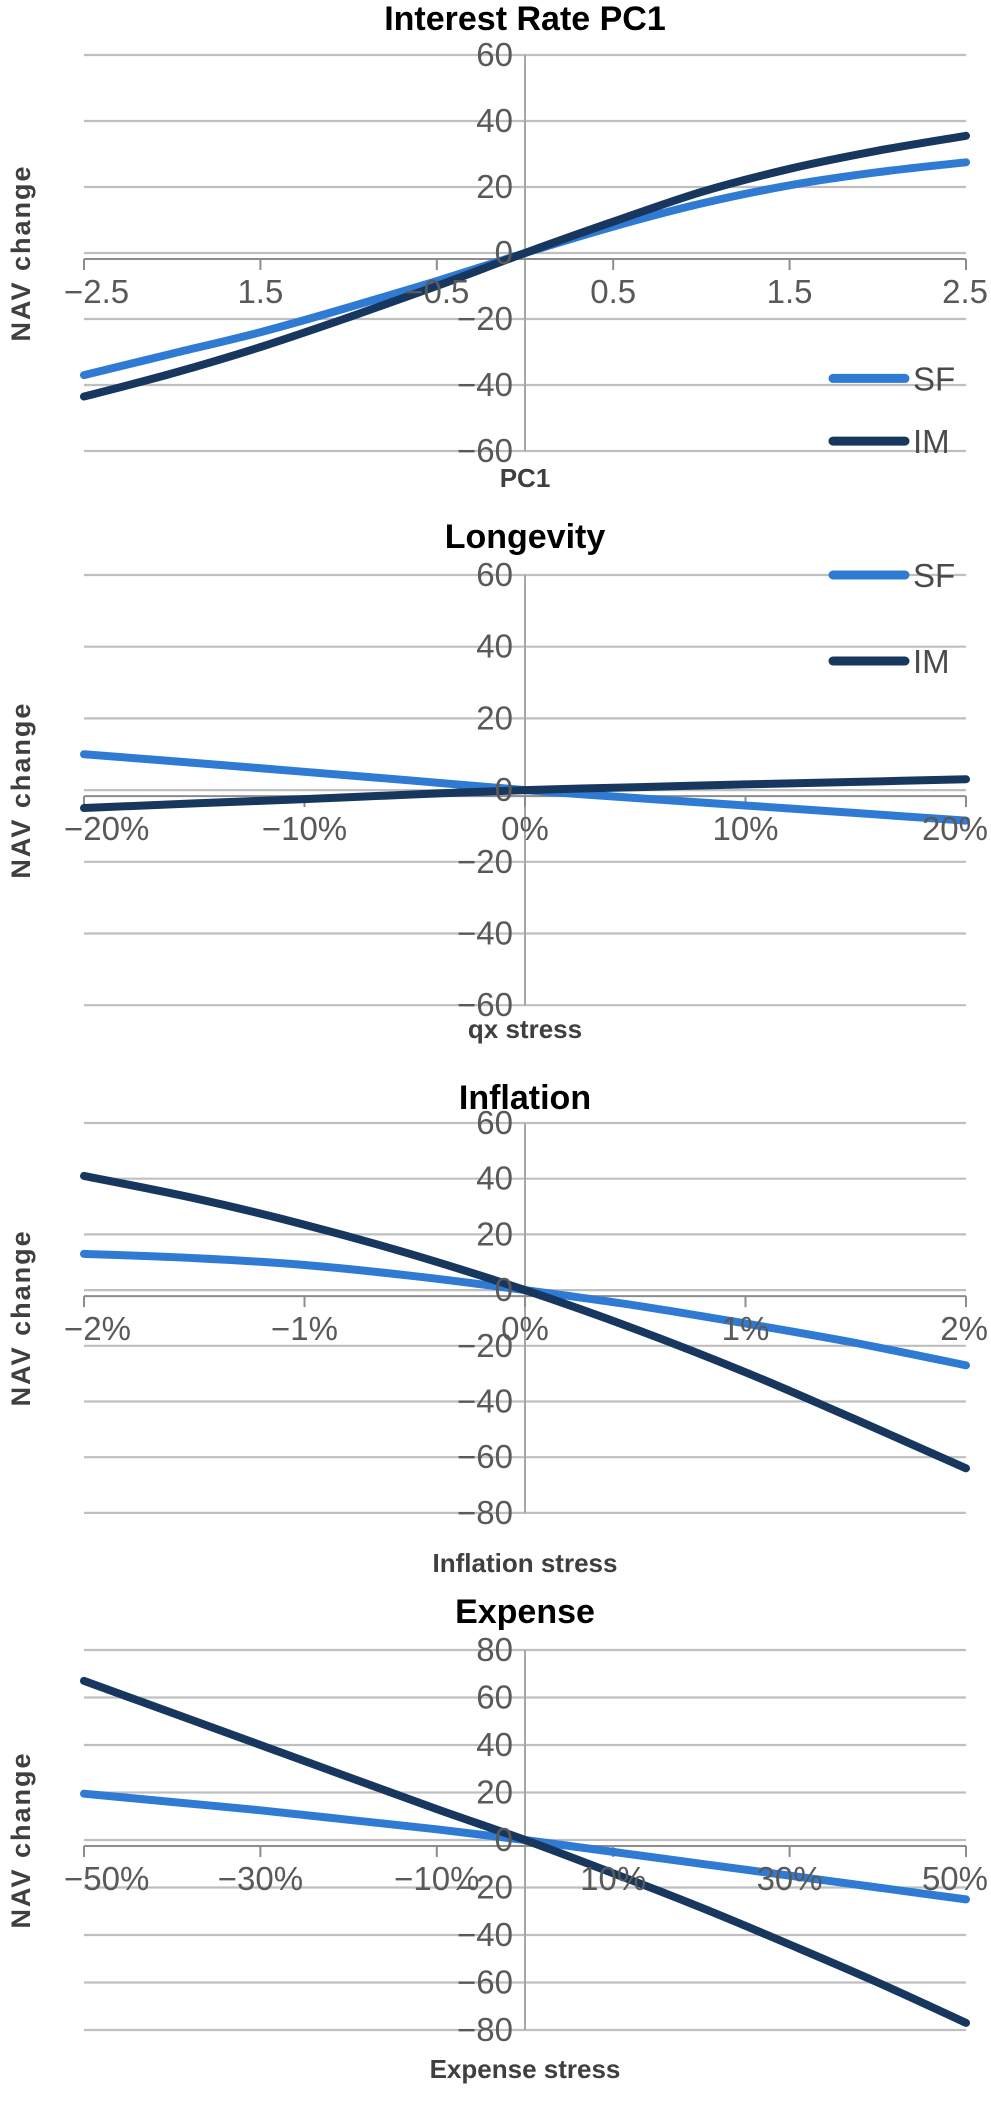 The width and height of the screenshot is (991, 2111). I want to click on chart-title: Longevity, so click(525, 537).